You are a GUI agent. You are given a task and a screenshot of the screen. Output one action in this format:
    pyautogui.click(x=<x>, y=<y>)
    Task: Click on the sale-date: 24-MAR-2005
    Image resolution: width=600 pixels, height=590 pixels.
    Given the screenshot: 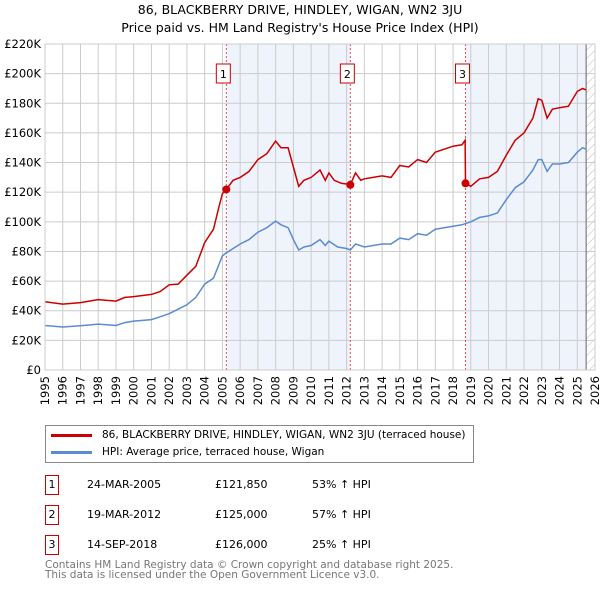 What is the action you would take?
    pyautogui.click(x=124, y=484)
    